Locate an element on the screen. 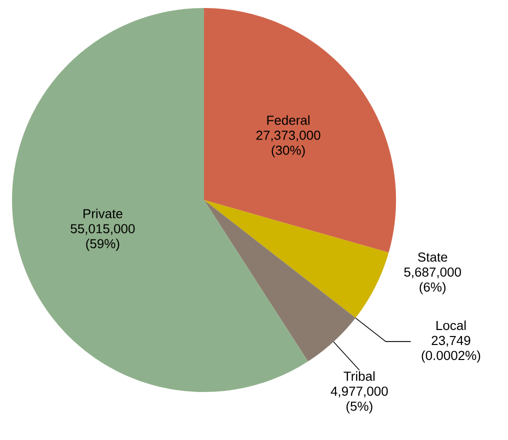 The image size is (508, 440). slice-label: Private is located at coordinates (103, 213).